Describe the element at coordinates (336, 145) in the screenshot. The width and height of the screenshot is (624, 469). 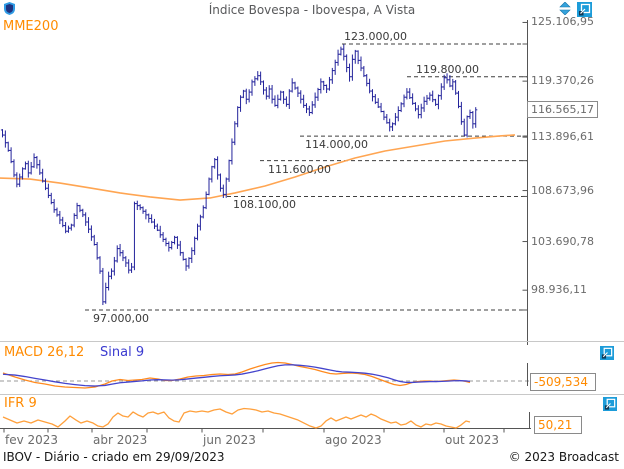
I see `level-label: 114.000,00` at that location.